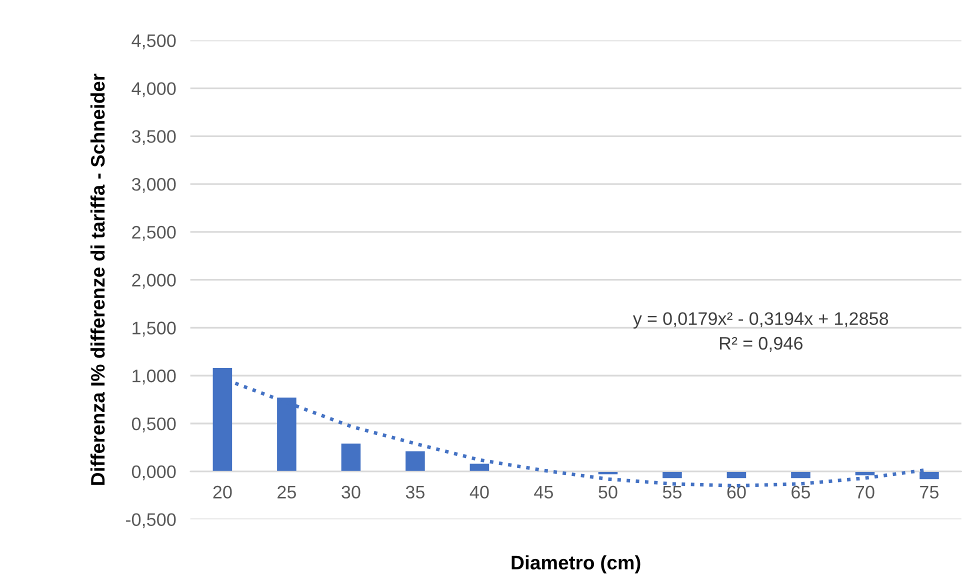 The height and width of the screenshot is (577, 976). Describe the element at coordinates (479, 492) in the screenshot. I see `x-tick-label: 40` at that location.